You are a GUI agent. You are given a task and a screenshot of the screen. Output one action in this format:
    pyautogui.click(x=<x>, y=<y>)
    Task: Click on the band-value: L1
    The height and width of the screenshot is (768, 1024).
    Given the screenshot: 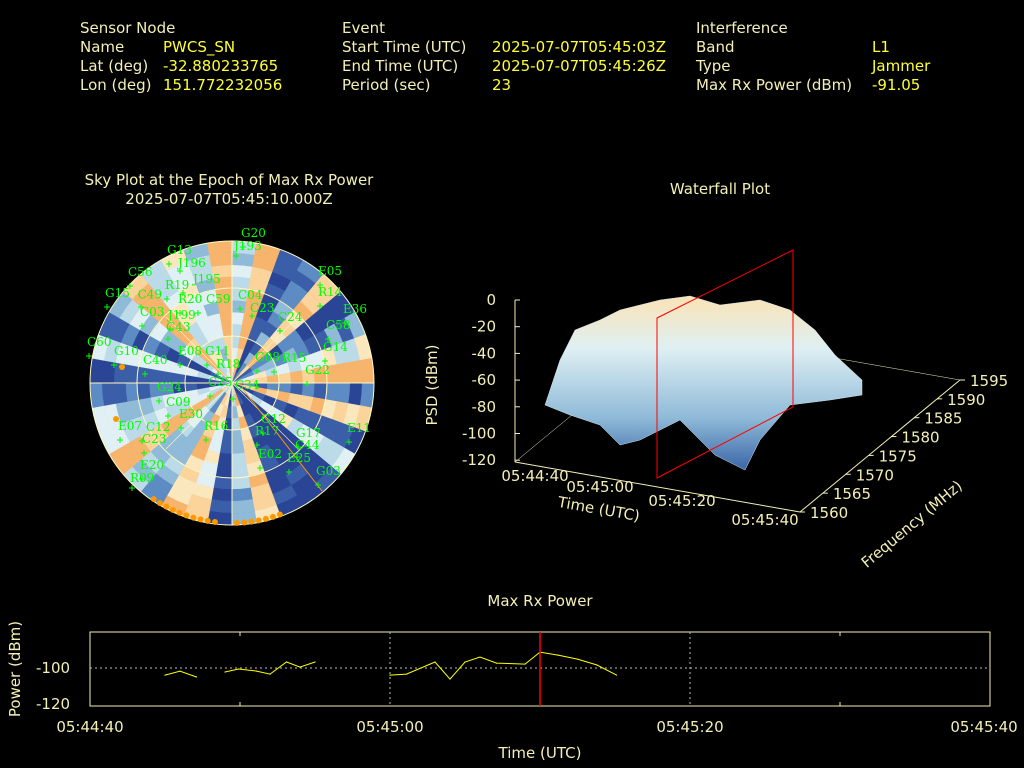 What is the action you would take?
    pyautogui.click(x=881, y=47)
    